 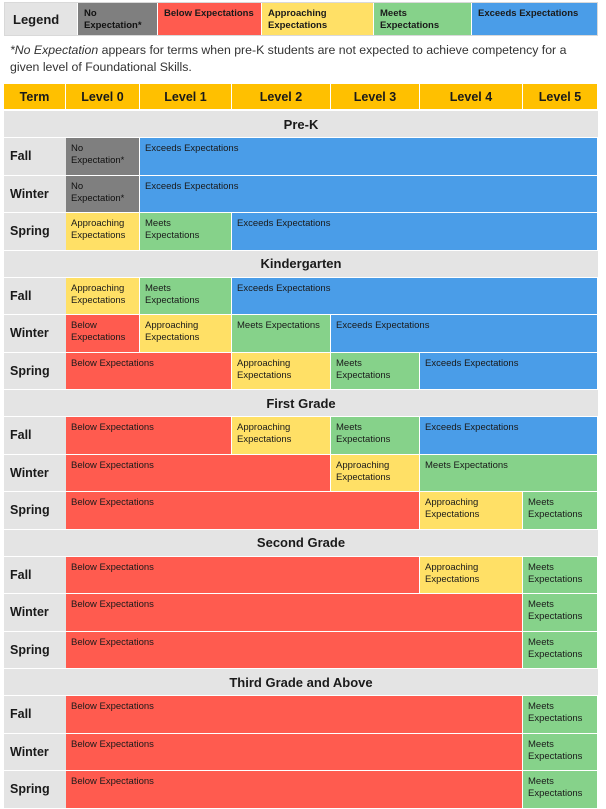 What do you see at coordinates (54, 50) in the screenshot?
I see `footnote-emphasis: *No Expectation` at bounding box center [54, 50].